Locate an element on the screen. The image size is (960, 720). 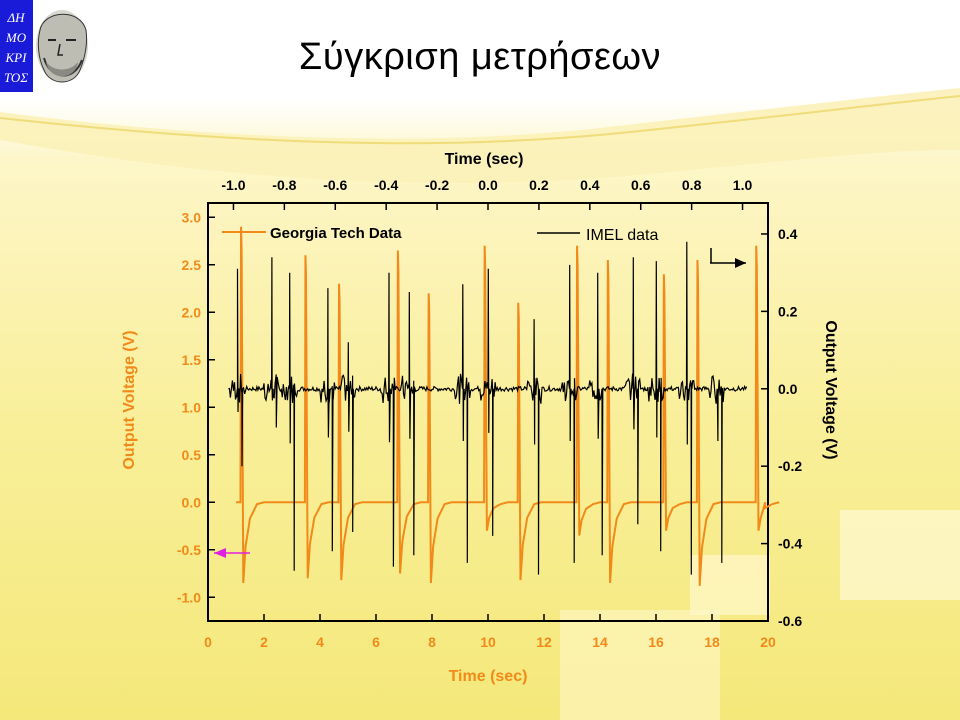
legend-imel-label: IMEL data is located at coordinates (622, 235).